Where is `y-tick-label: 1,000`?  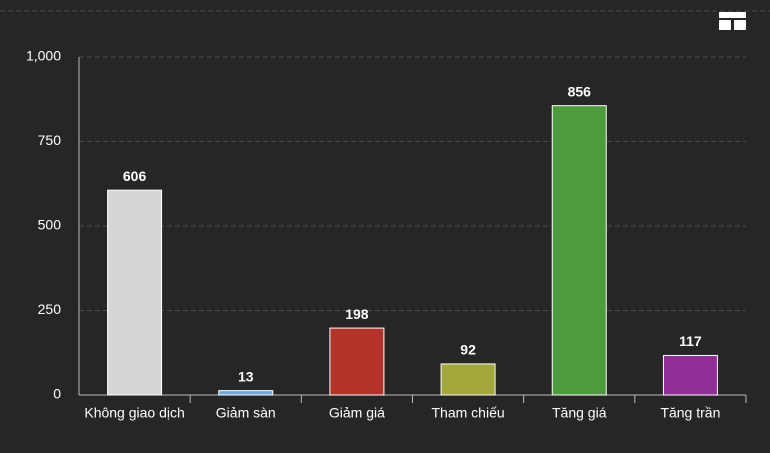 y-tick-label: 1,000 is located at coordinates (43, 56).